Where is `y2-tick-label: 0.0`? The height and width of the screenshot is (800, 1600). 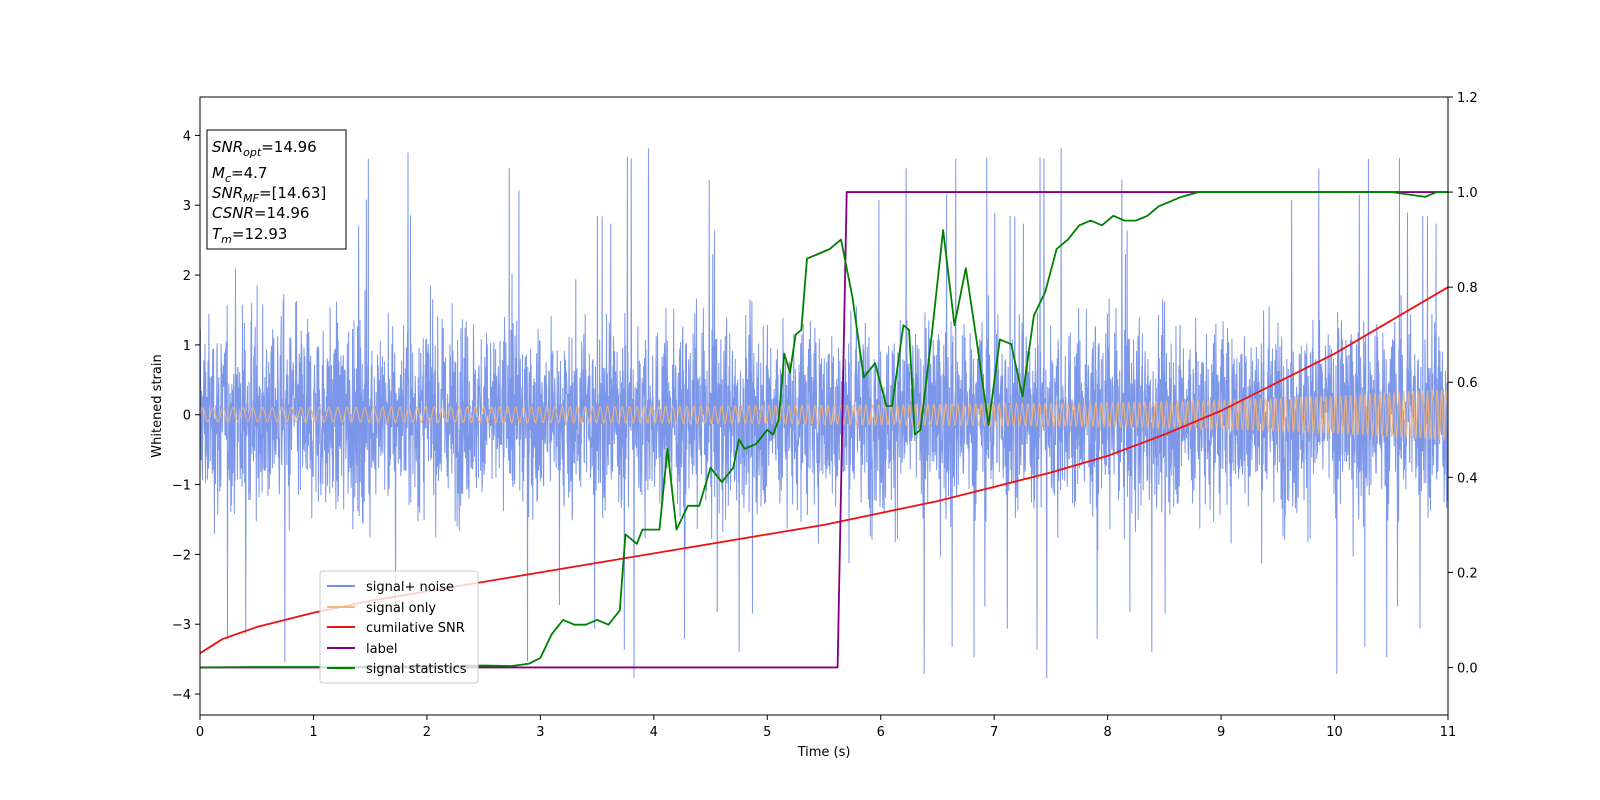
y2-tick-label: 0.0 is located at coordinates (1467, 668).